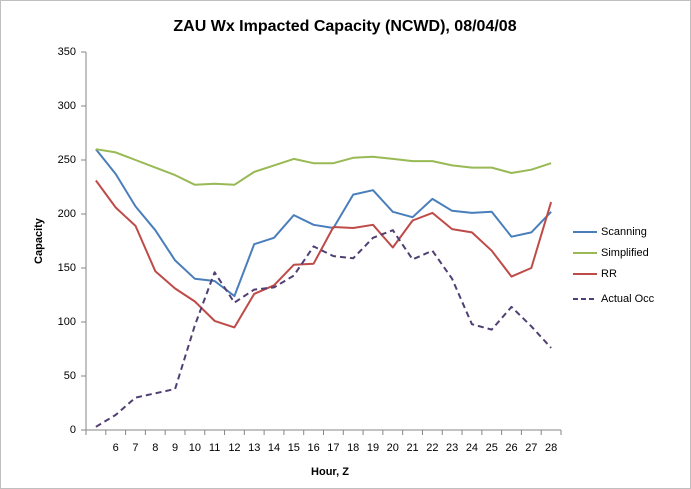  Describe the element at coordinates (373, 448) in the screenshot. I see `x-tick-label: 19` at that location.